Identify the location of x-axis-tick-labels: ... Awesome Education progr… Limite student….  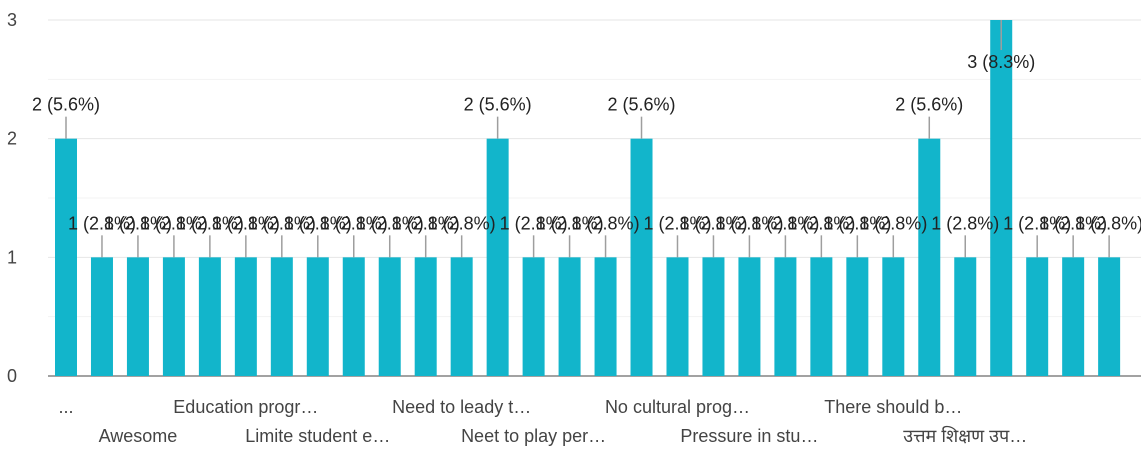
(542, 421).